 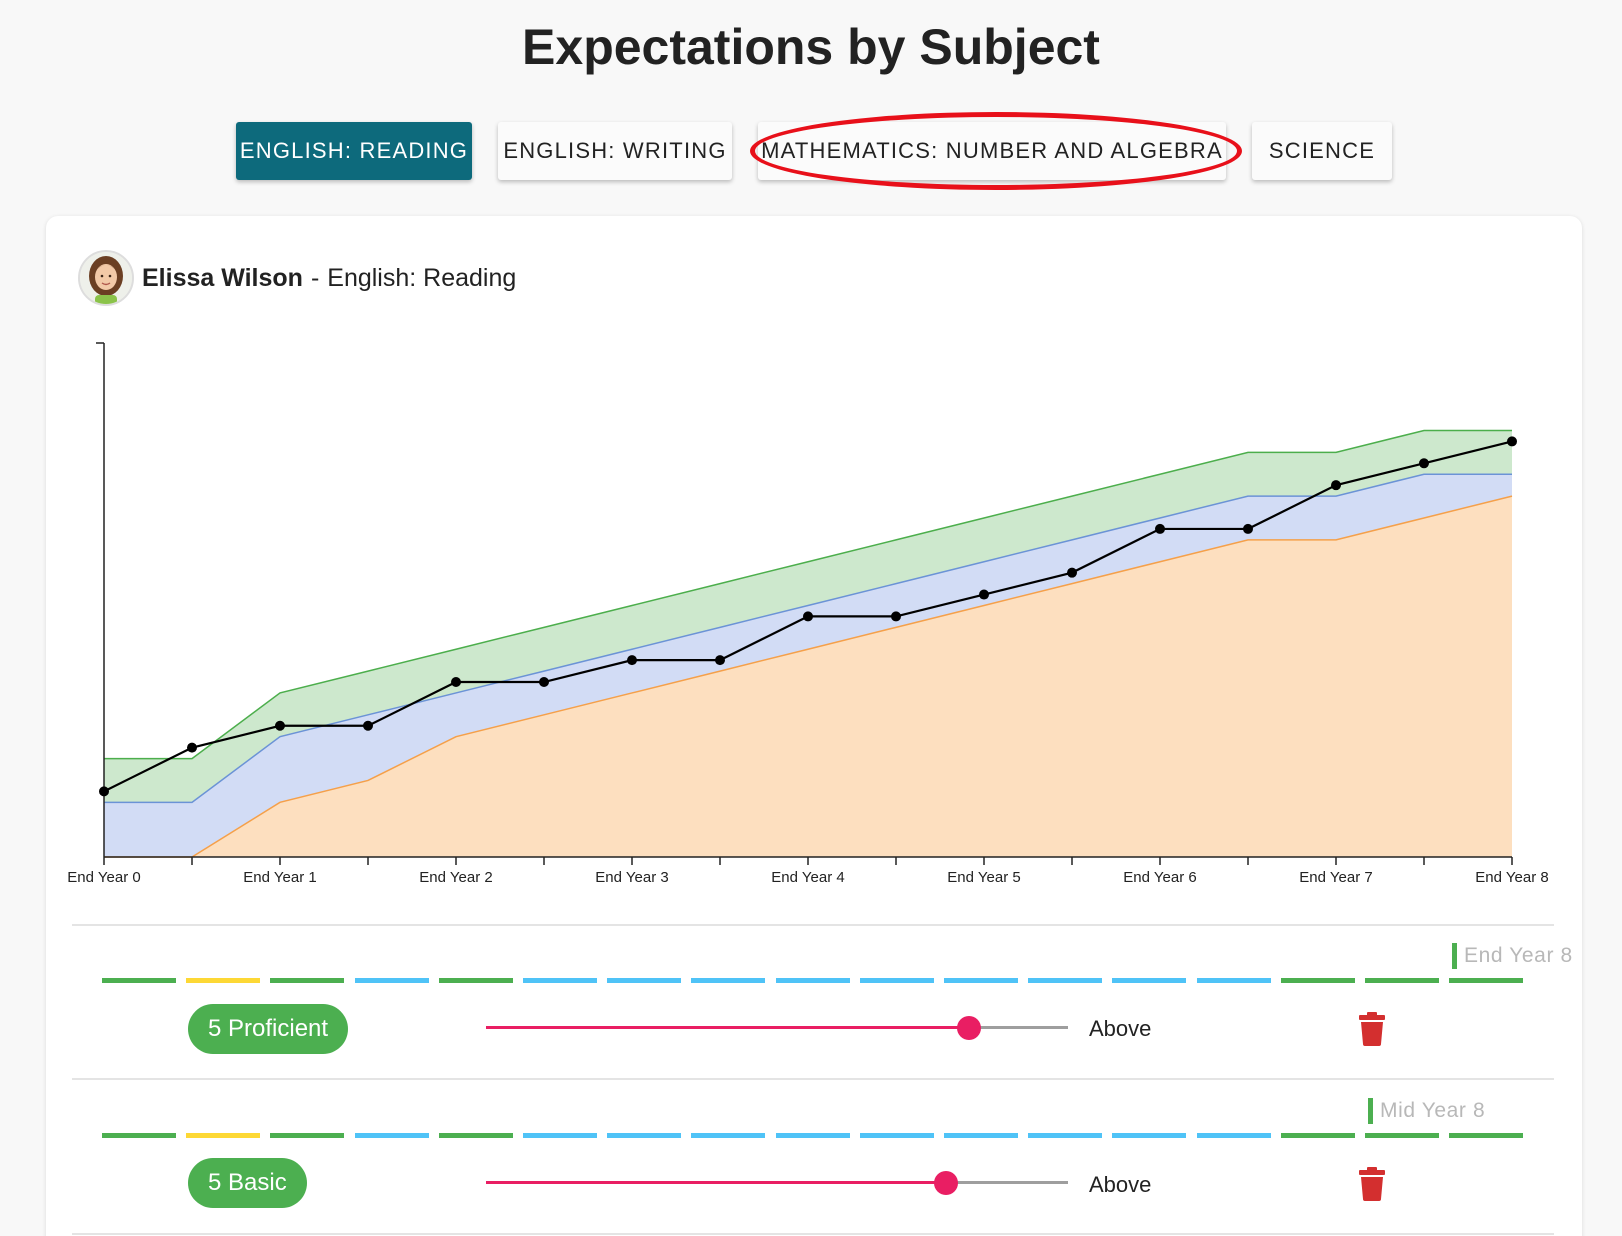 What do you see at coordinates (983, 877) in the screenshot?
I see `x-tick-label: End Year 5` at bounding box center [983, 877].